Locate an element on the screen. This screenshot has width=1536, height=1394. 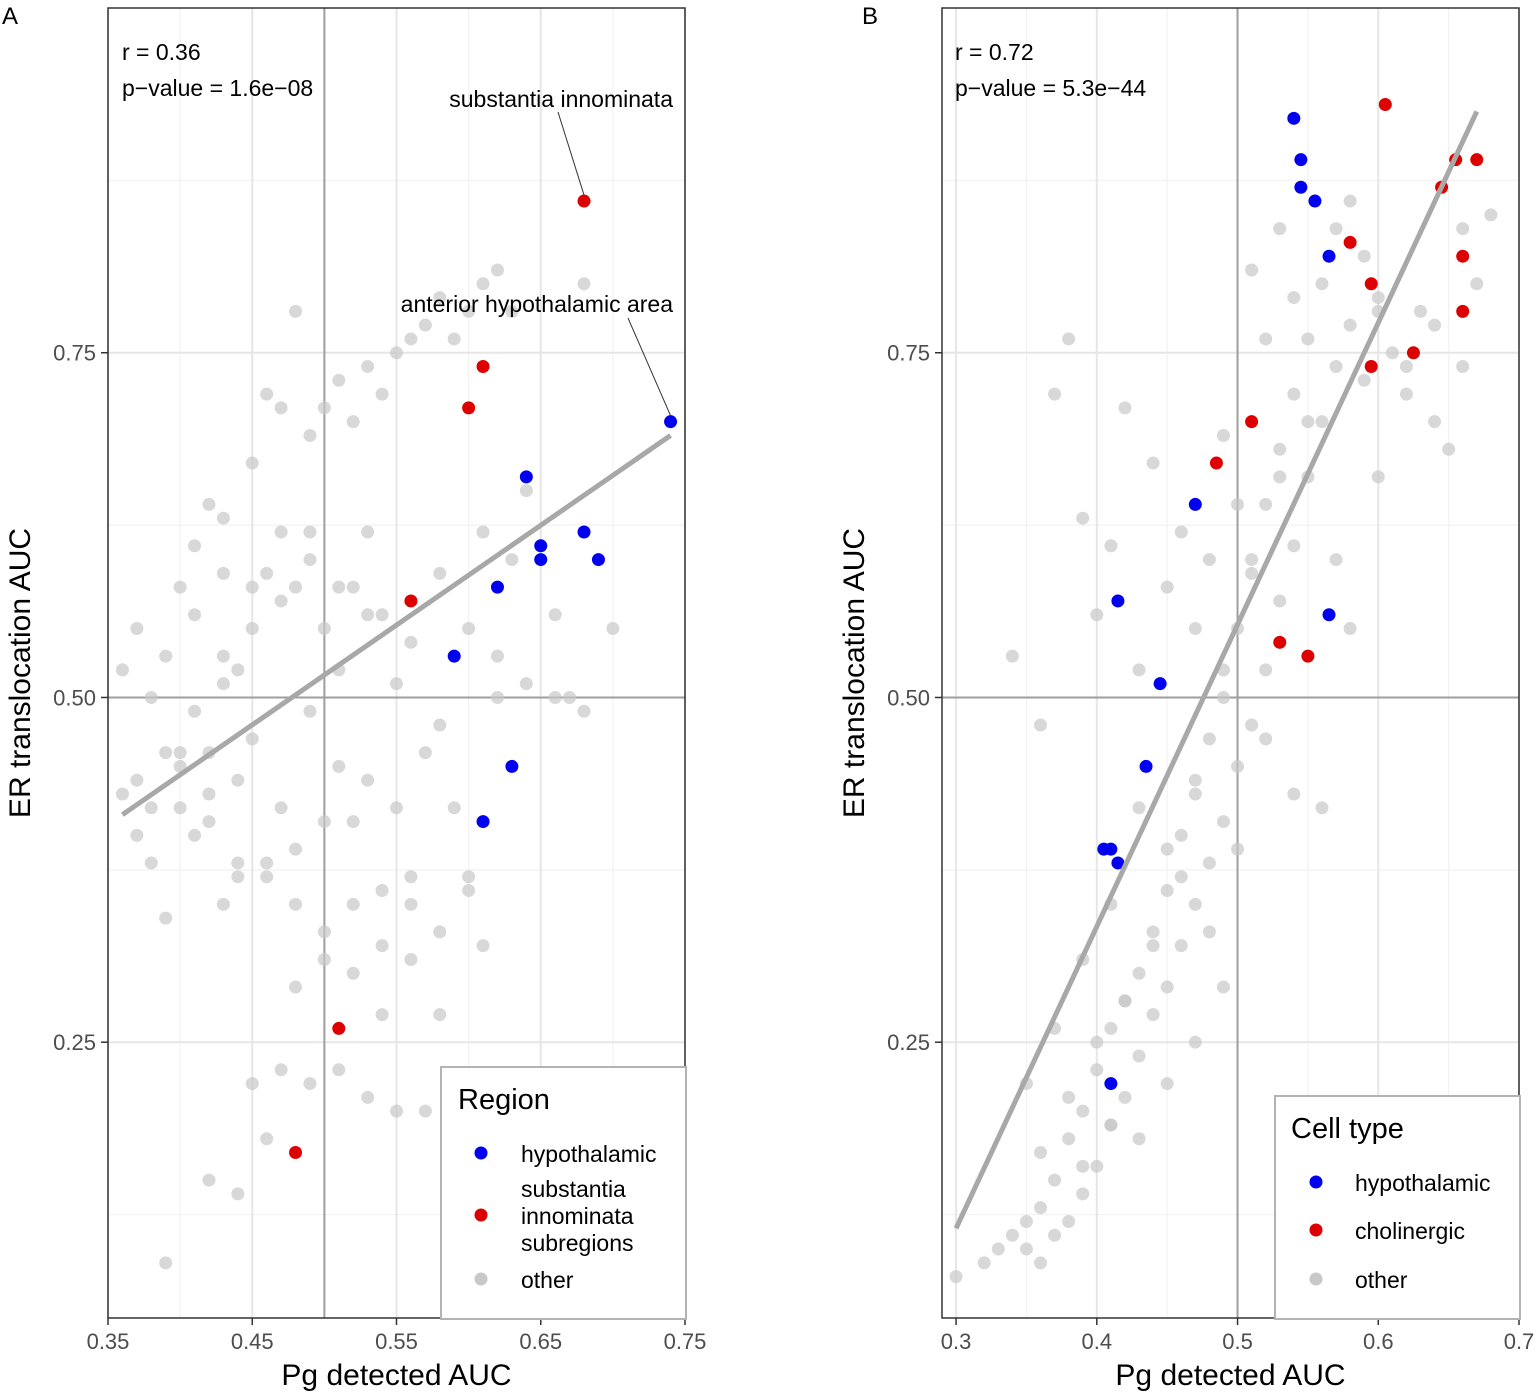
series-substantia-innominata-subregions is located at coordinates (440, 677).